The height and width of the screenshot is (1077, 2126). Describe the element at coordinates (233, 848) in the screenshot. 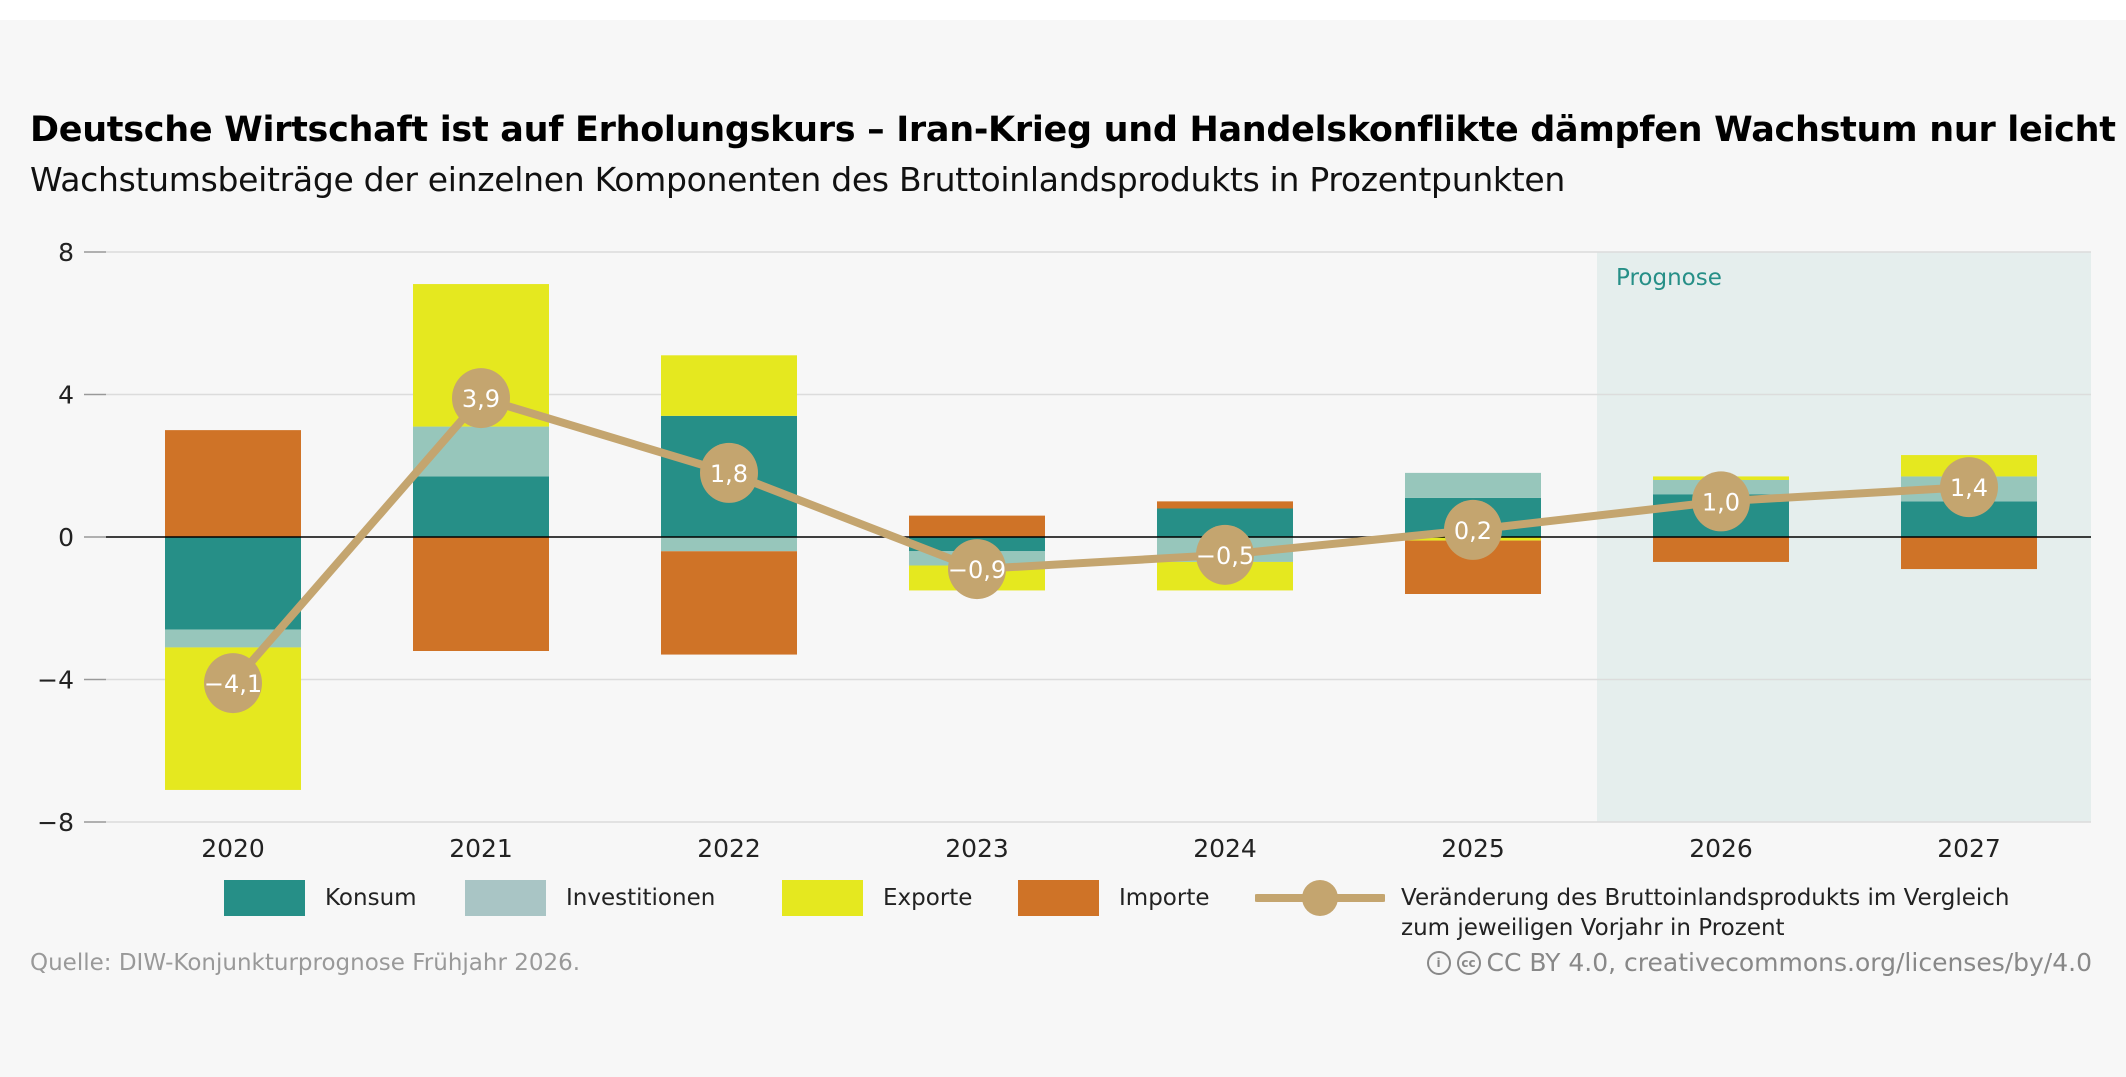

I see `x-tick-label: 2020` at that location.